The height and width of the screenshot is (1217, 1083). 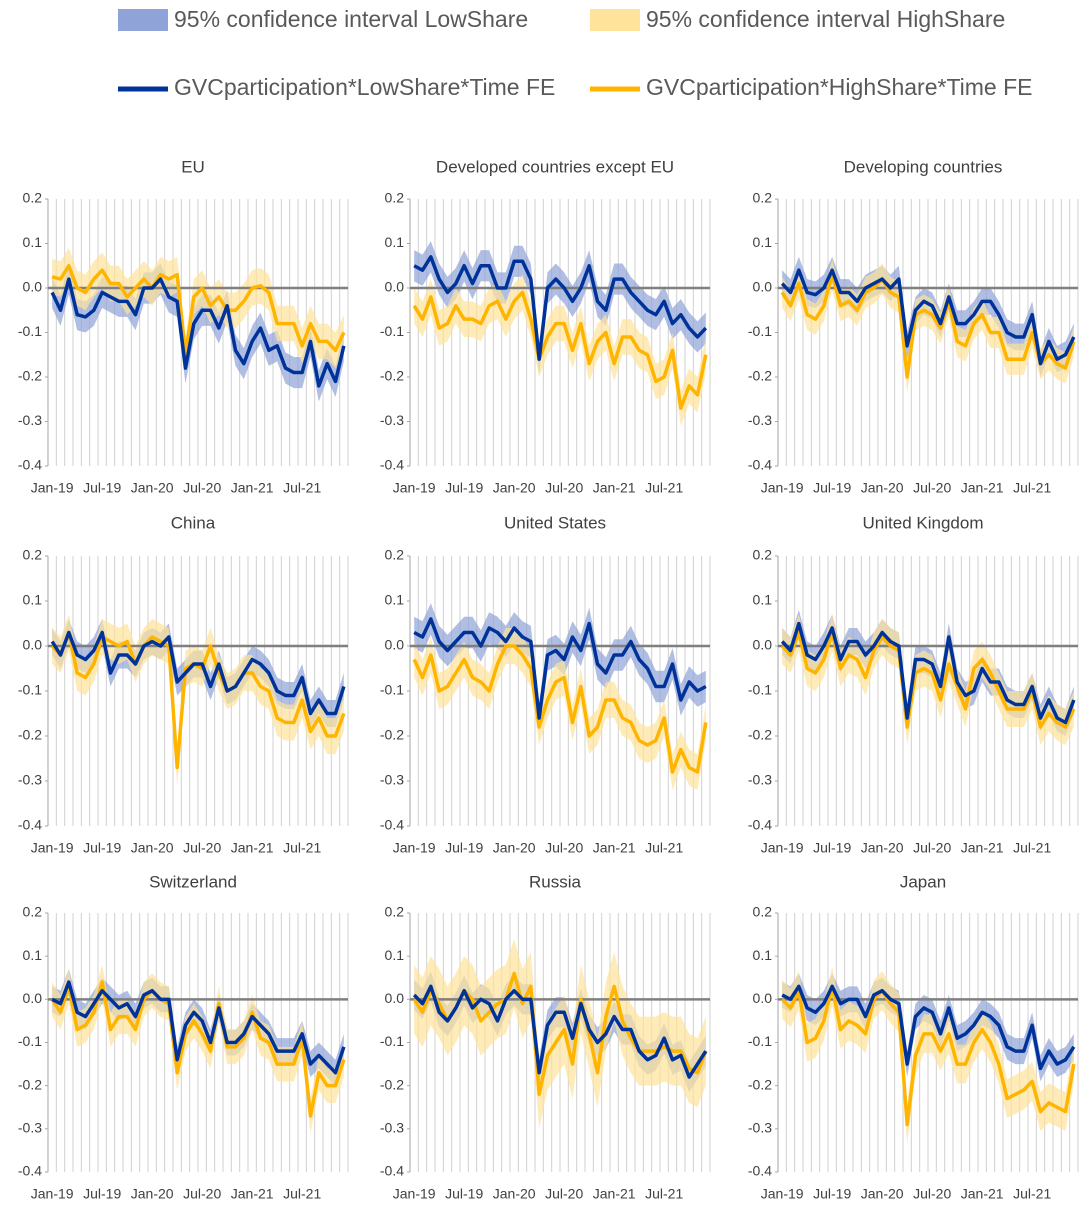 What do you see at coordinates (555, 166) in the screenshot?
I see `panel-title: Developed countries except EU` at bounding box center [555, 166].